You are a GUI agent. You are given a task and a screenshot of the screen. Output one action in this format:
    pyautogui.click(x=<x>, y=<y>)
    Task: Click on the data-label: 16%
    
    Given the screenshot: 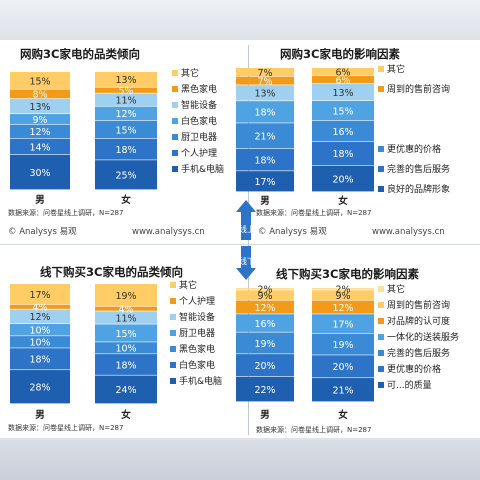 What is the action you would take?
    pyautogui.click(x=264, y=324)
    